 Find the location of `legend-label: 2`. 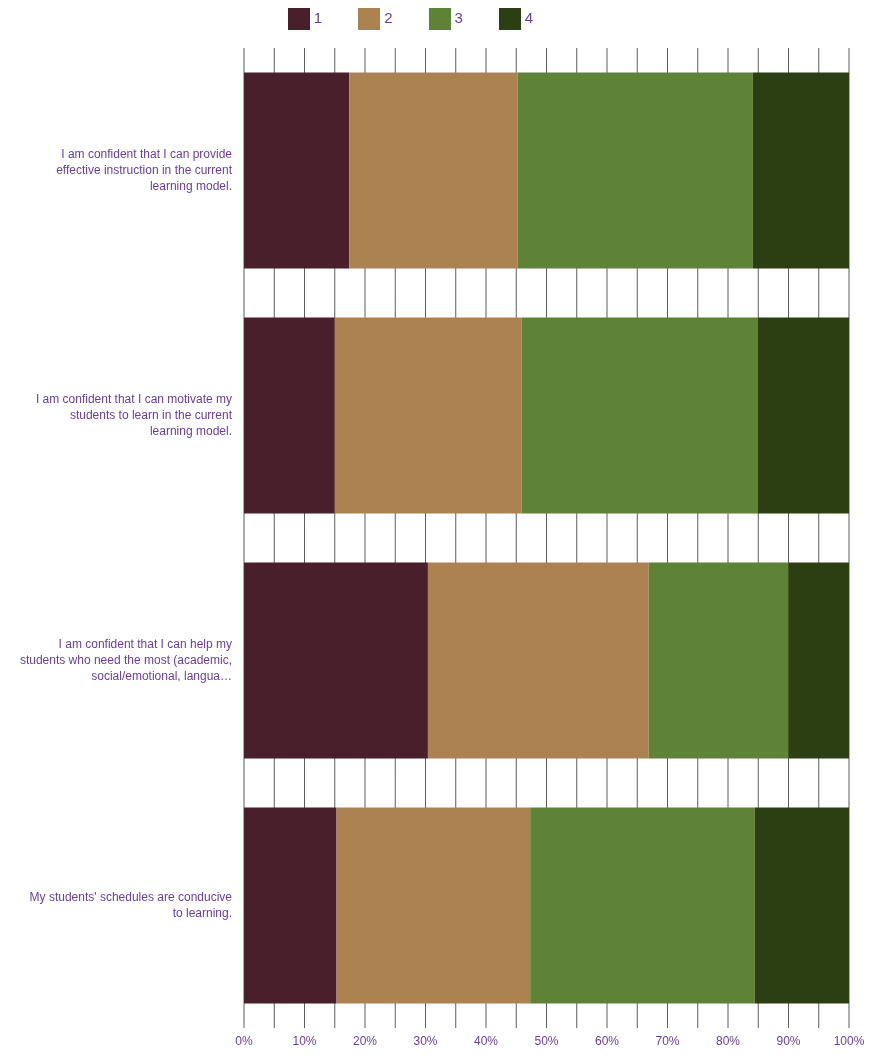

legend-label: 2 is located at coordinates (388, 18).